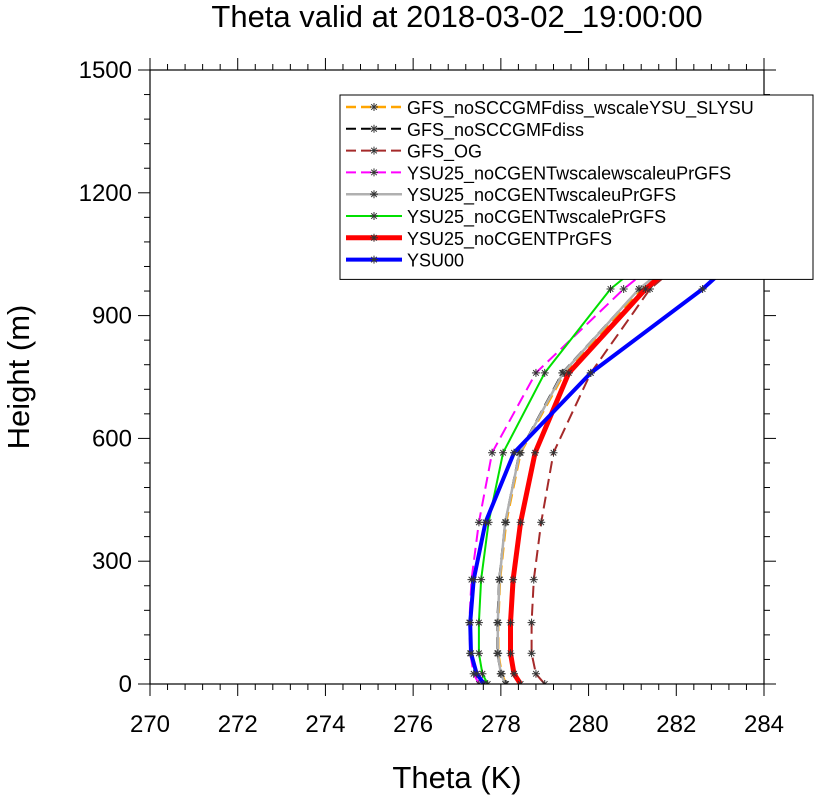 This screenshot has height=796, width=817. I want to click on legend-box, so click(576, 187).